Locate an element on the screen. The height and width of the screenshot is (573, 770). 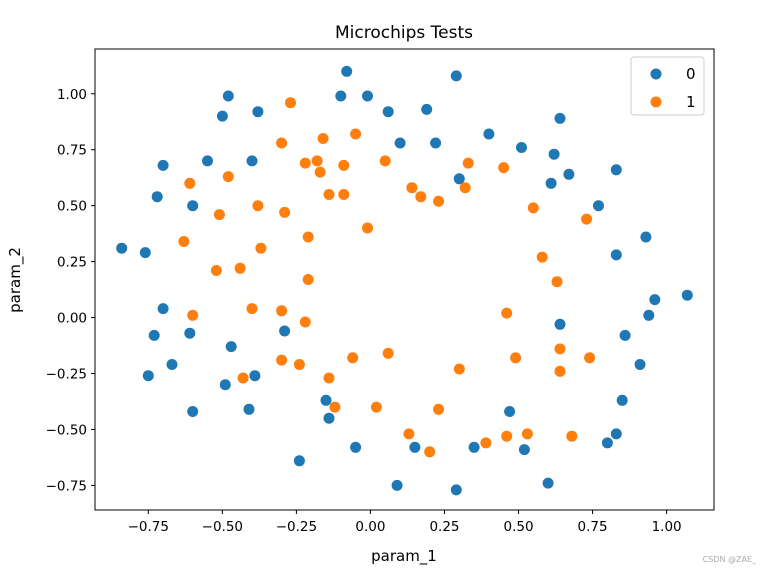
x-axis: −0.75 −0.50 −0.25 0.00 0.25 0.50 0.75 1.00 is located at coordinates (405, 522).